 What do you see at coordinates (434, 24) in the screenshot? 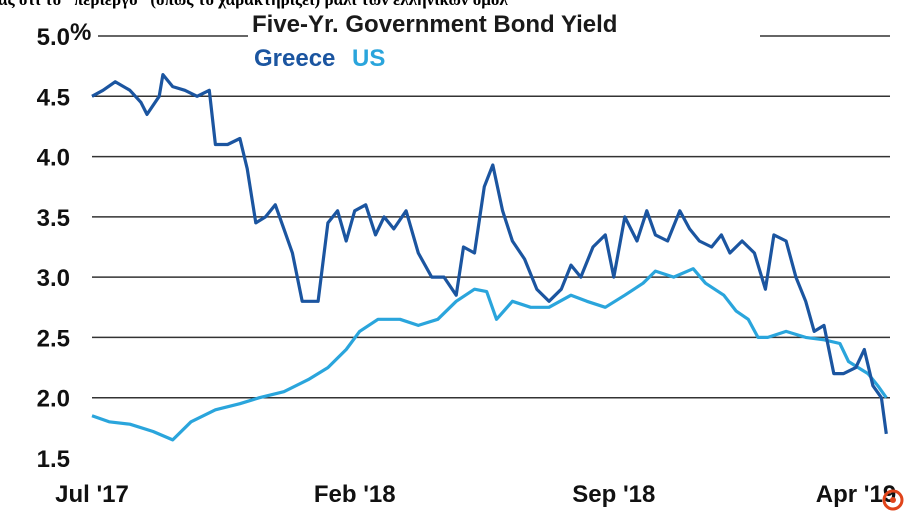
I see `chart-title: Five-Yr. Government Bond Yield` at bounding box center [434, 24].